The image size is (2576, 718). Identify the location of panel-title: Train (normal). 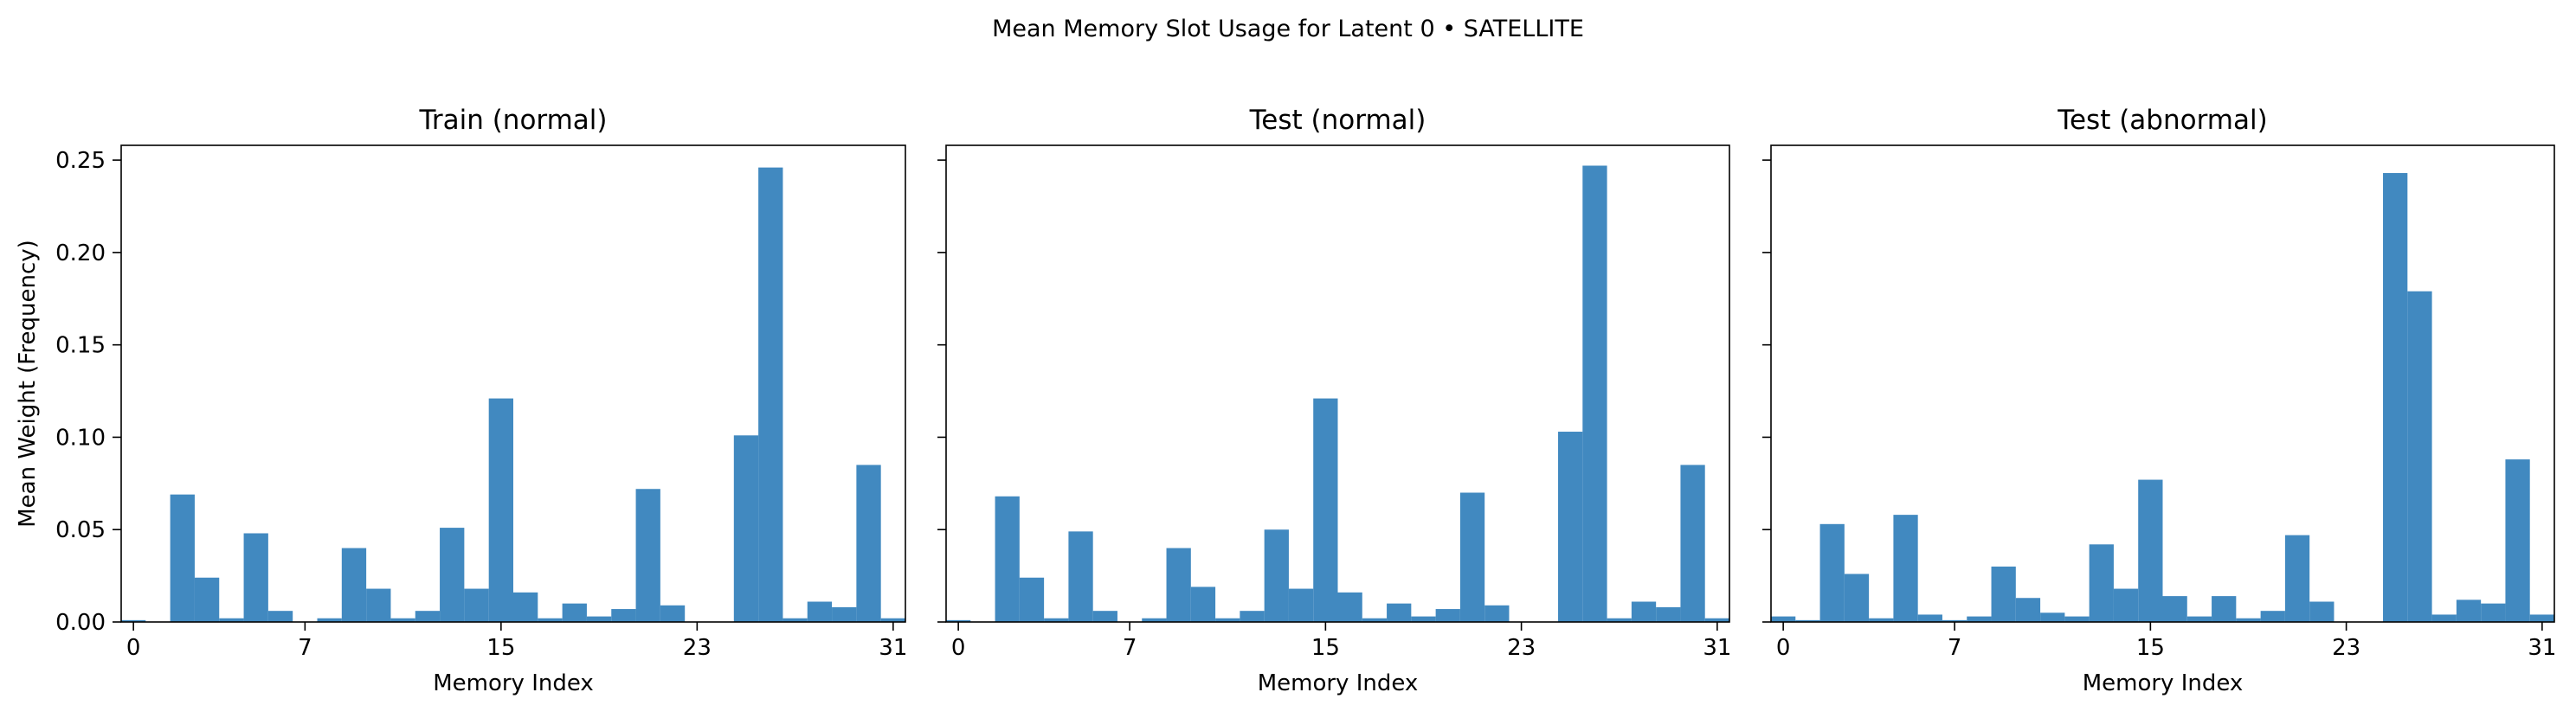
(512, 121).